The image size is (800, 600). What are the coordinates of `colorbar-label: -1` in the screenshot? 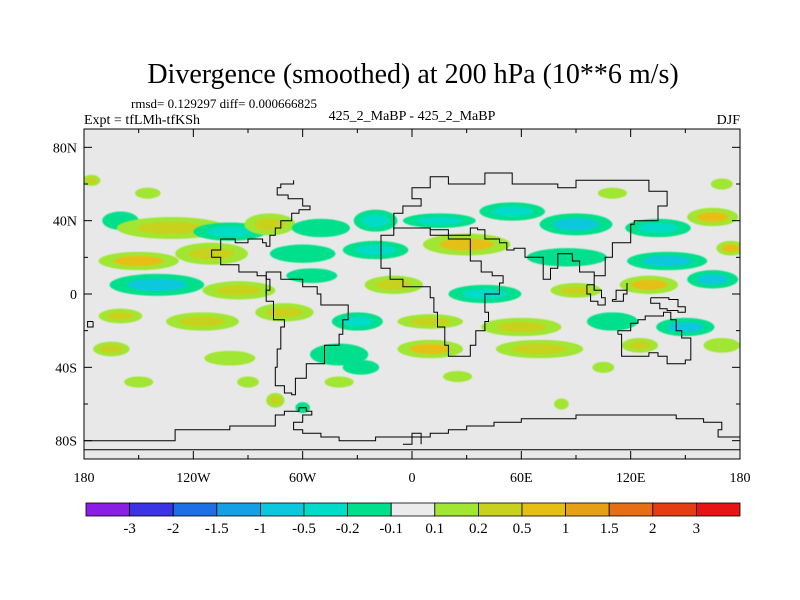 It's located at (260, 529).